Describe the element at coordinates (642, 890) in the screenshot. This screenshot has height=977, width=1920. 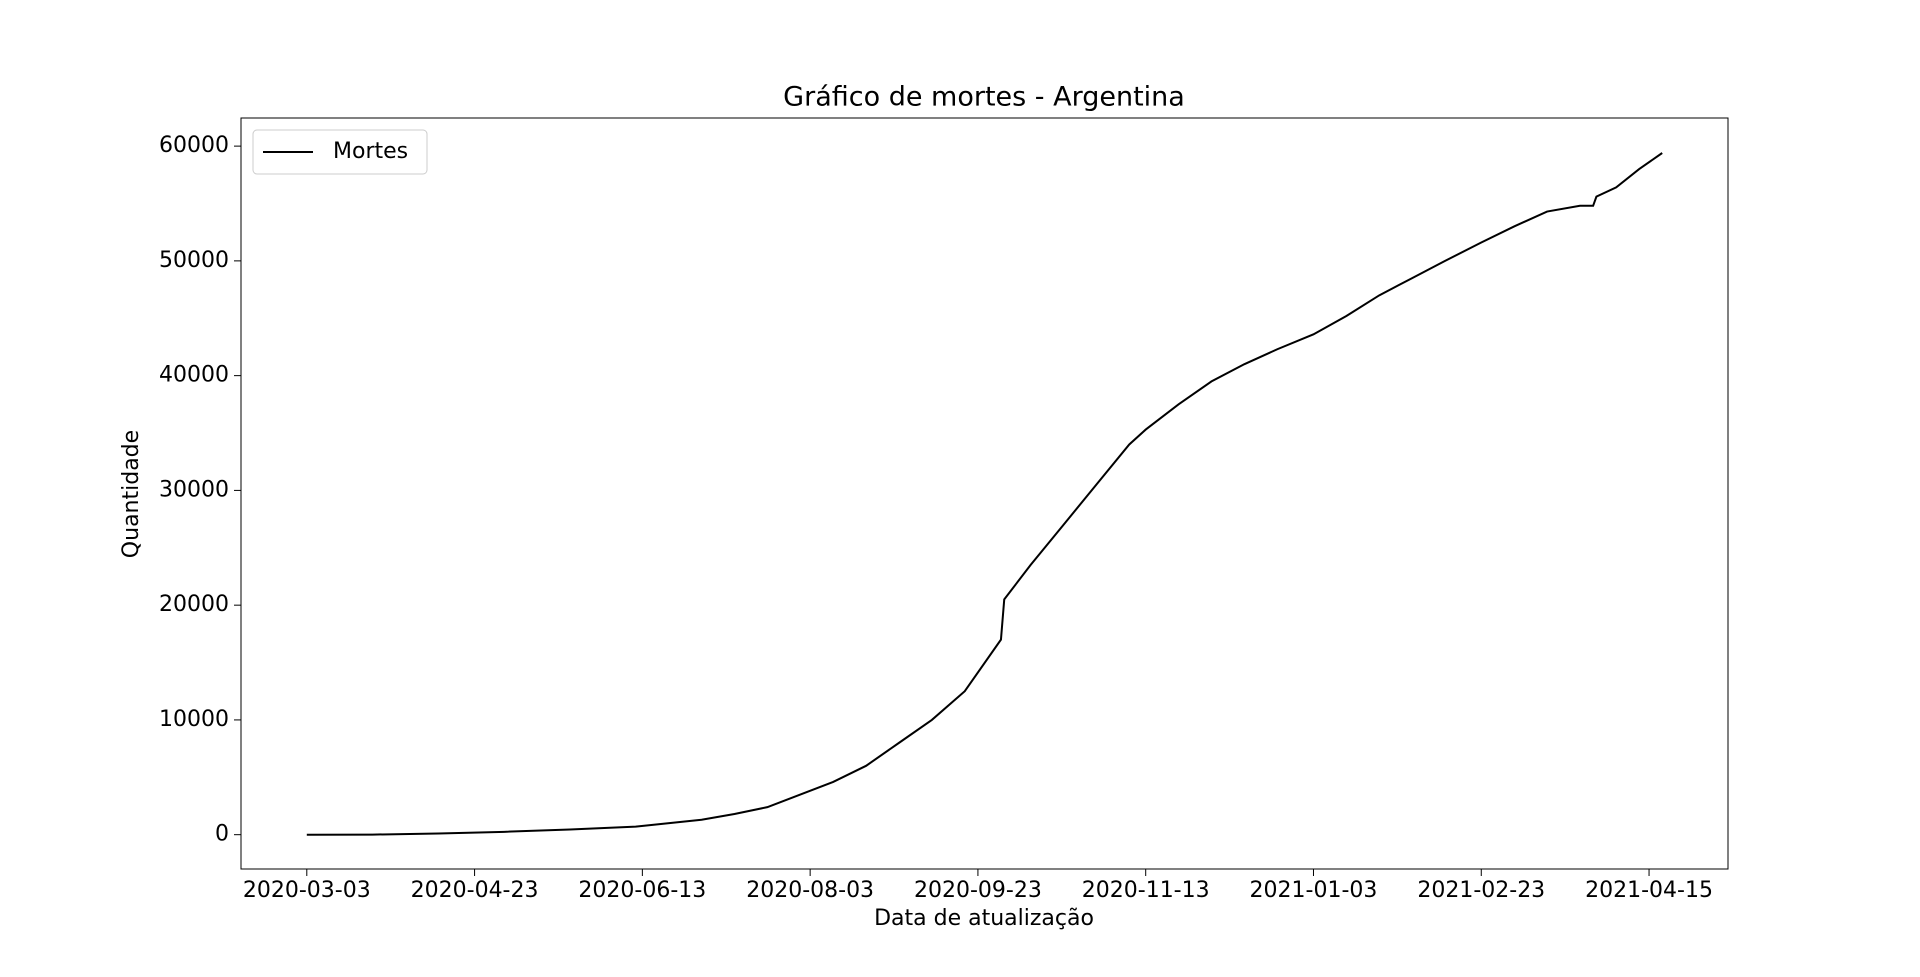
I see `x-tick-label: 2020-06-13` at that location.